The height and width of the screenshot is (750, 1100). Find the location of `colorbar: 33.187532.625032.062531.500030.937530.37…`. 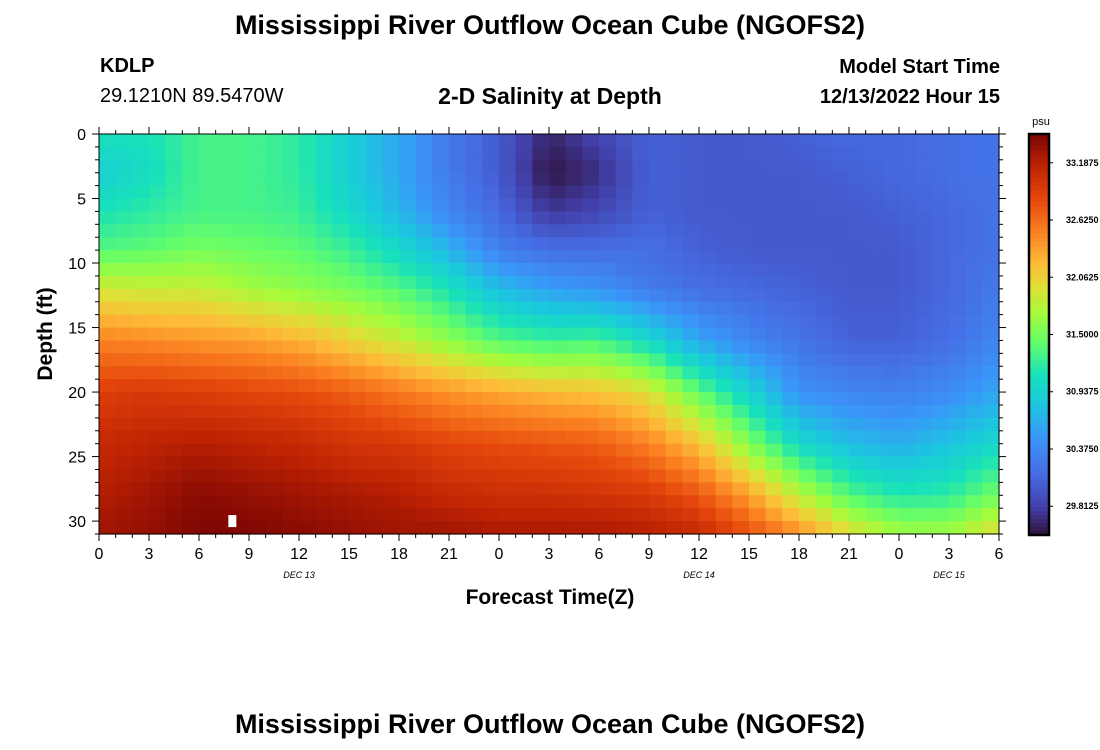

colorbar: 33.187532.625032.062531.500030.937530.37… is located at coordinates (1063, 334).